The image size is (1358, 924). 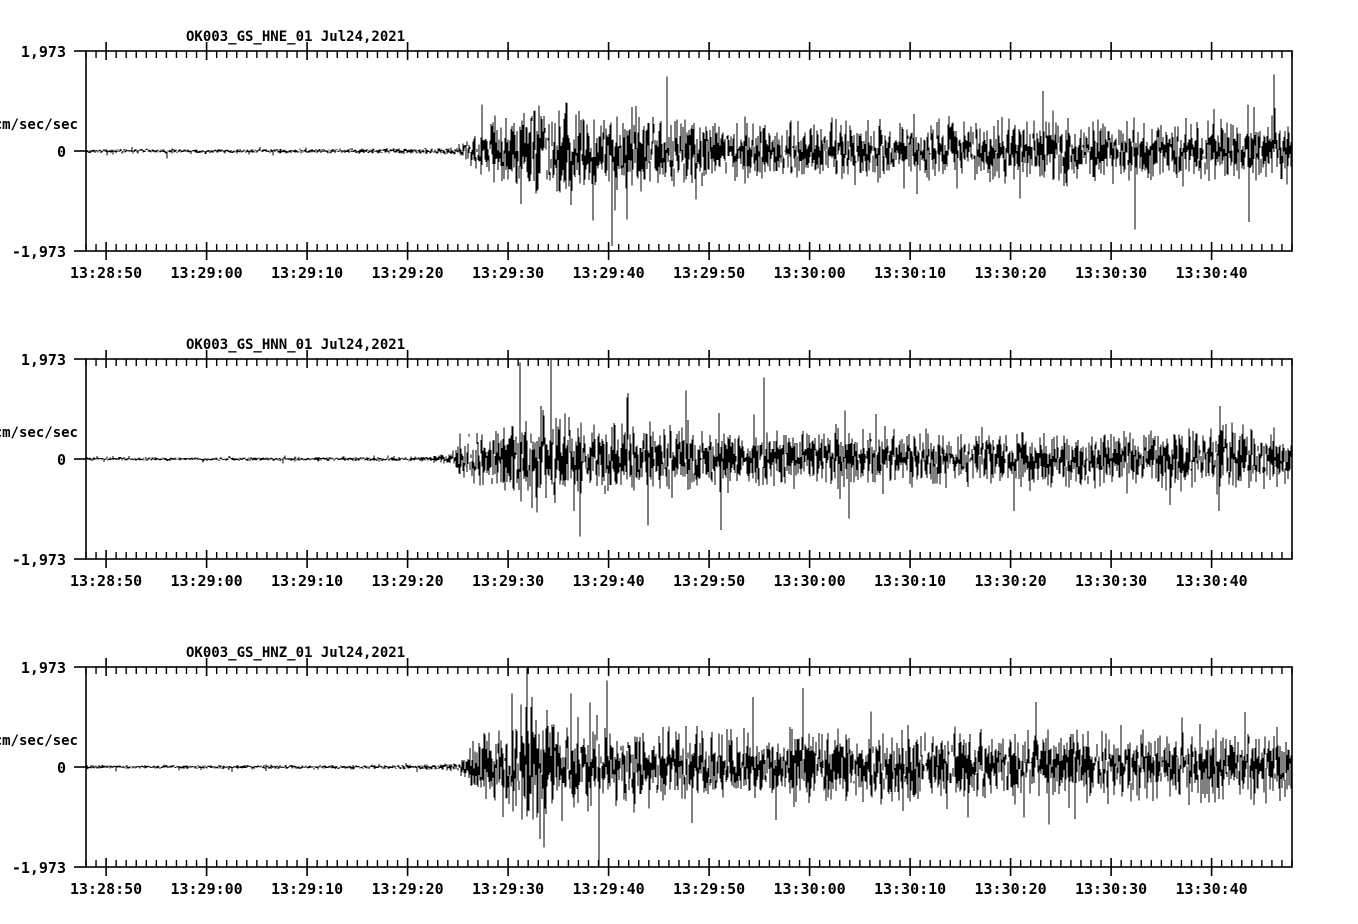 I want to click on plot-title: OK003_GS_HNN_01 Jul24,2021, so click(x=295, y=345).